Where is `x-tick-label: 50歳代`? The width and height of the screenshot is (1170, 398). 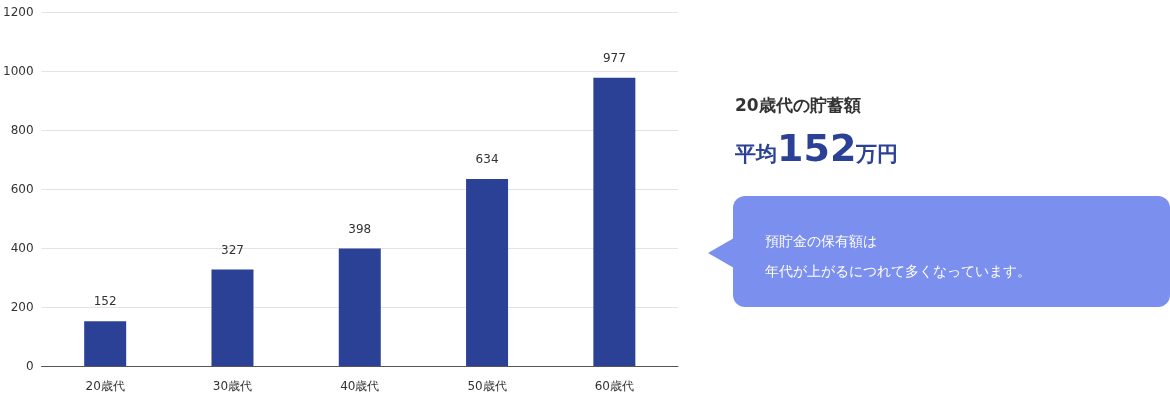 x-tick-label: 50歳代 is located at coordinates (487, 386).